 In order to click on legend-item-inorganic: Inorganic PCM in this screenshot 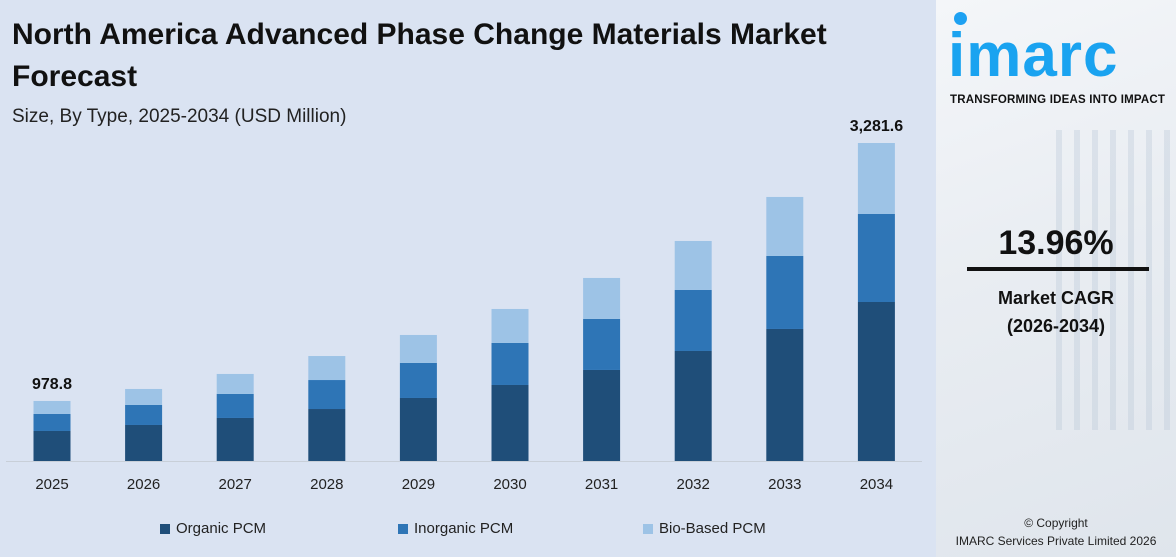, I will do `click(455, 528)`.